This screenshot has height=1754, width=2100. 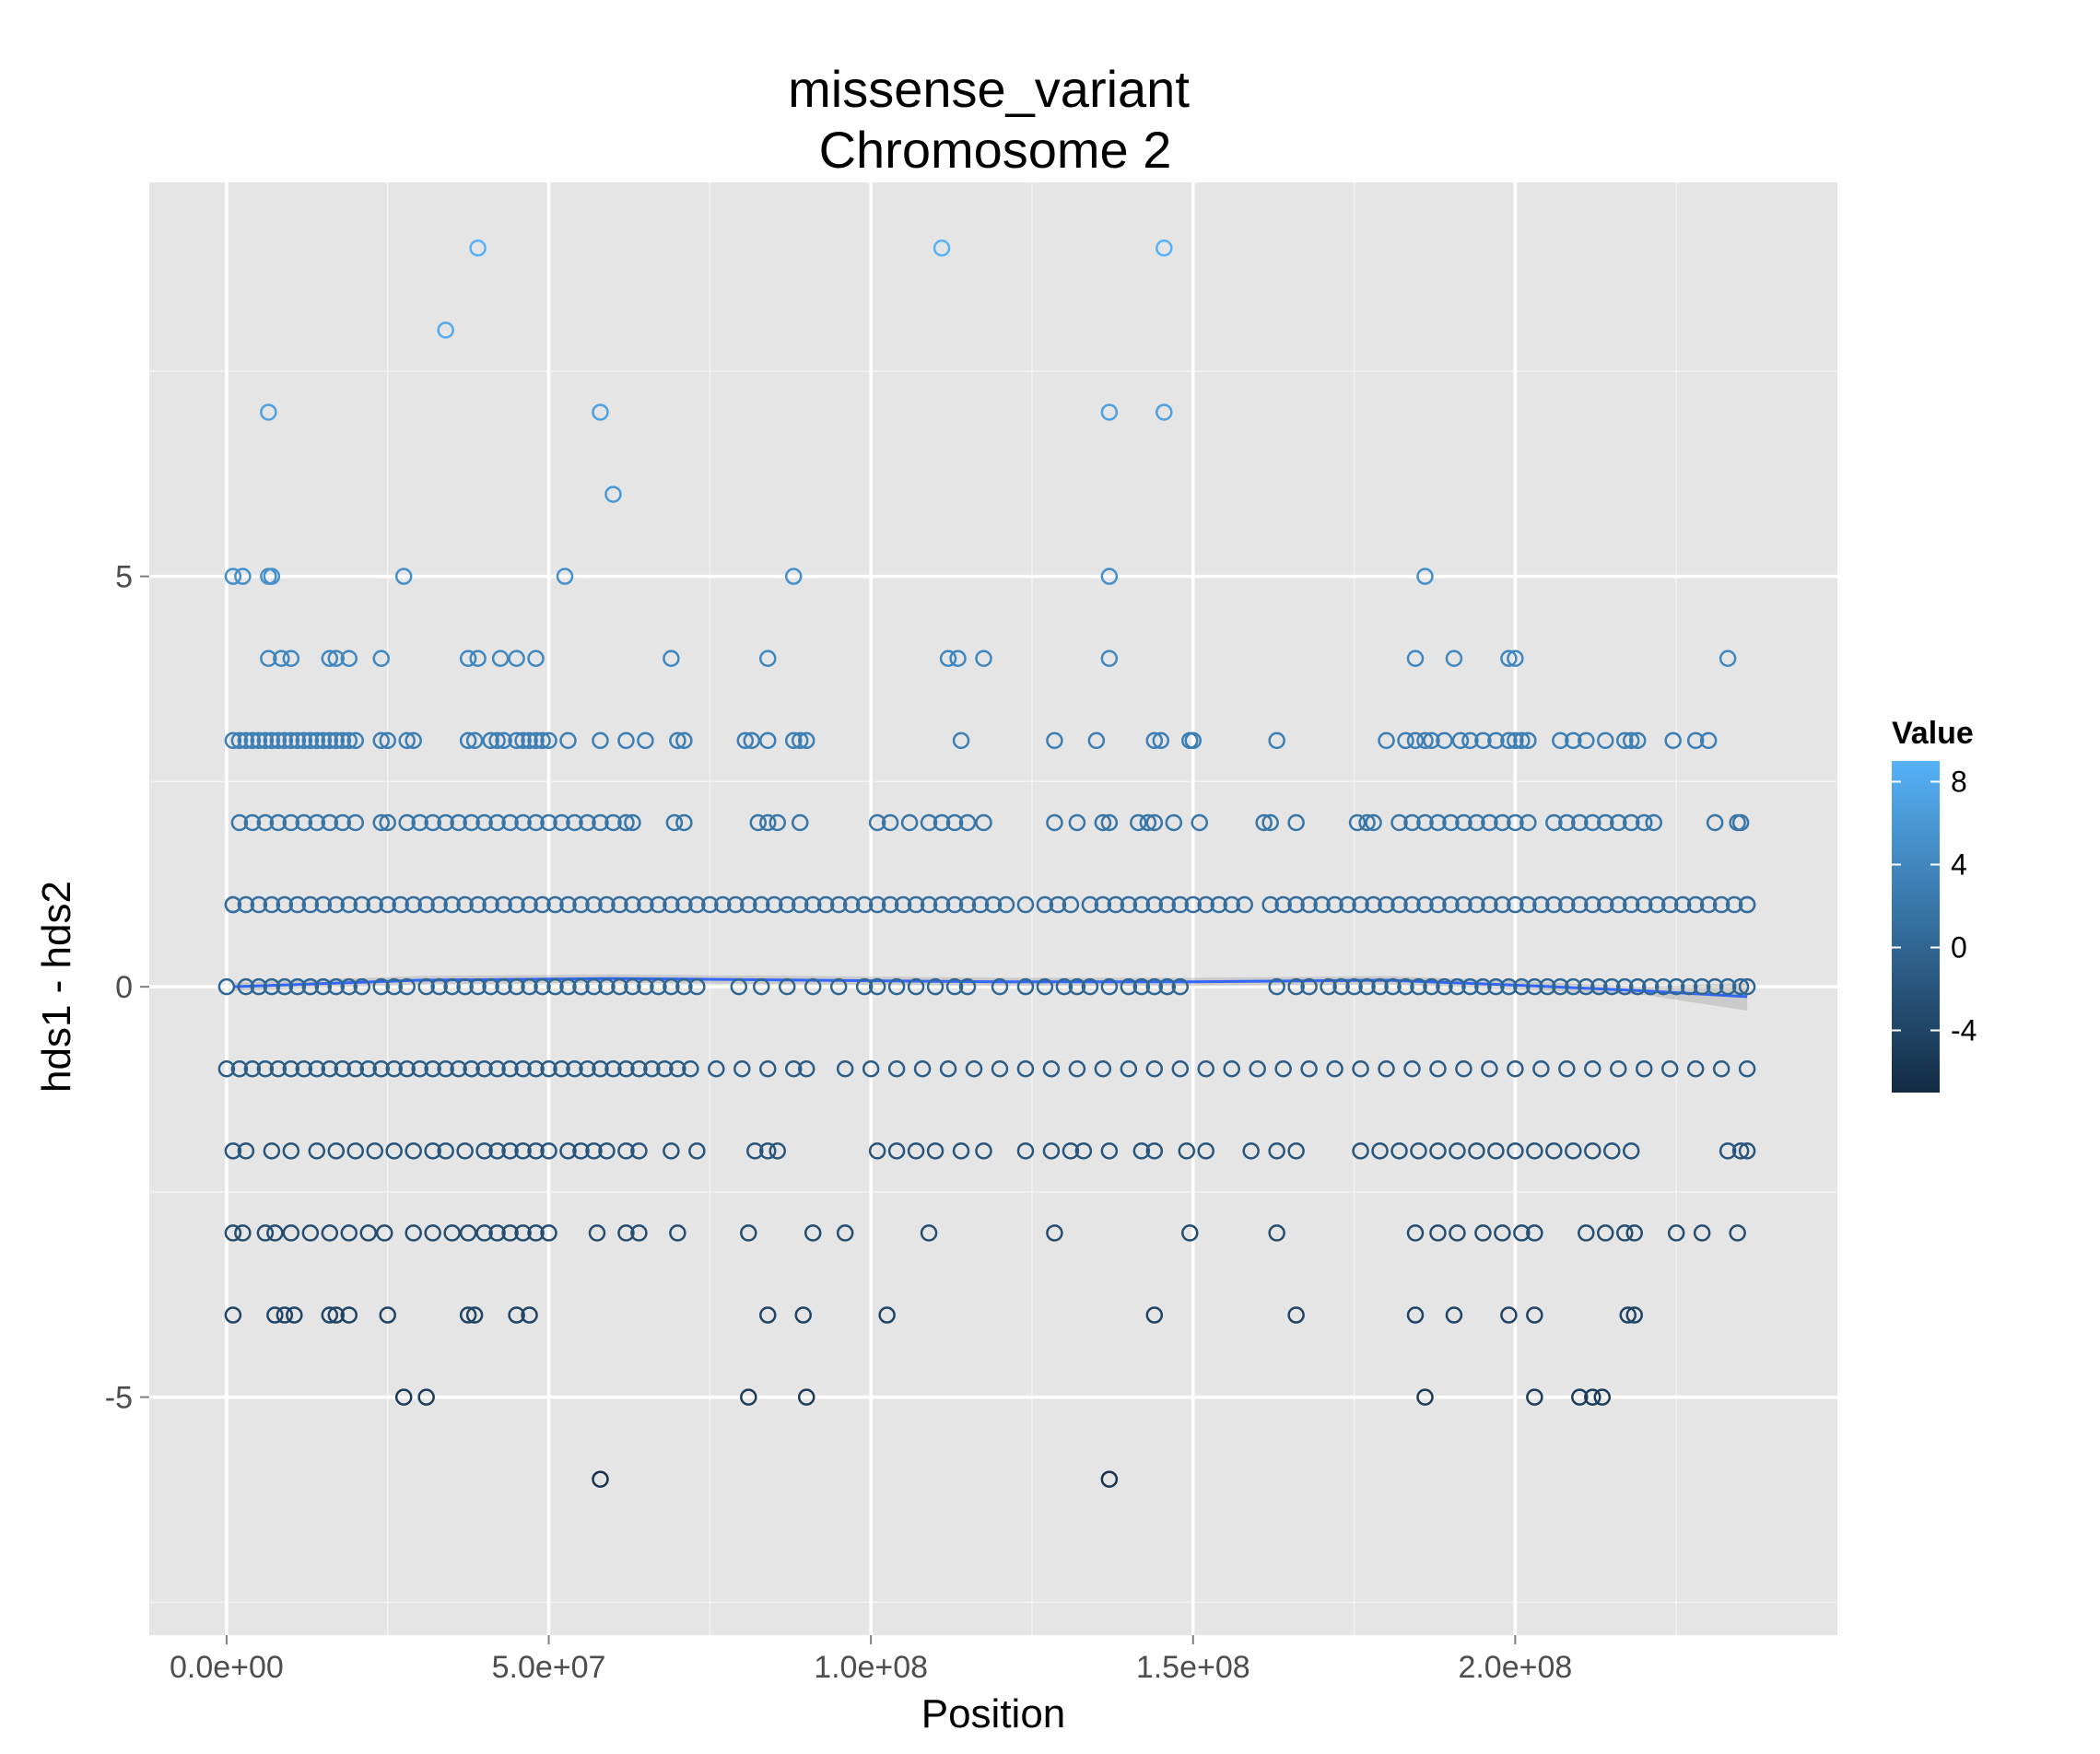 What do you see at coordinates (1916, 927) in the screenshot?
I see `legend-colorbar` at bounding box center [1916, 927].